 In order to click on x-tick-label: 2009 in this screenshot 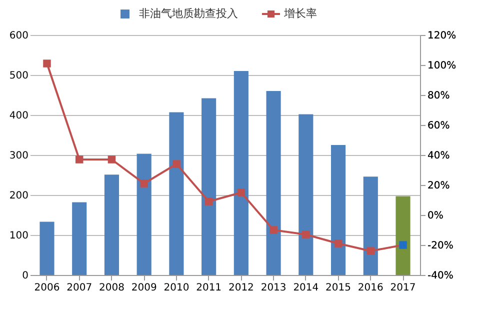, I will do `click(144, 288)`.